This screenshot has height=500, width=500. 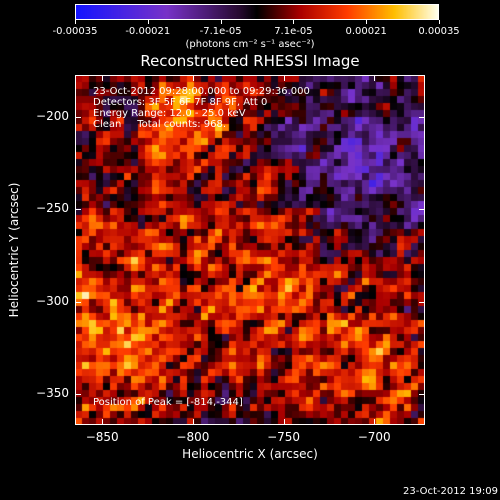 I want to click on y-axis-label: Heliocentric Y (arcsec), so click(x=14, y=250).